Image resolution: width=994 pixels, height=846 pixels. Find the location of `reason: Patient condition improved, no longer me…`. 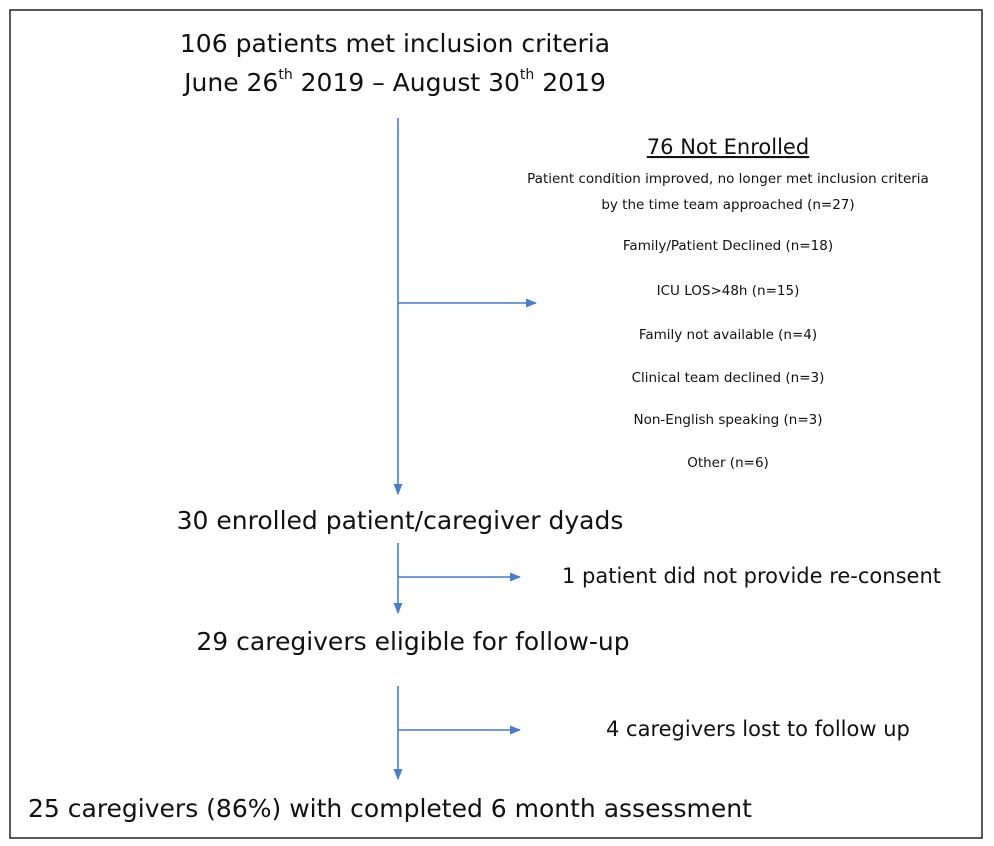

reason: Patient condition improved, no longer me… is located at coordinates (728, 179).